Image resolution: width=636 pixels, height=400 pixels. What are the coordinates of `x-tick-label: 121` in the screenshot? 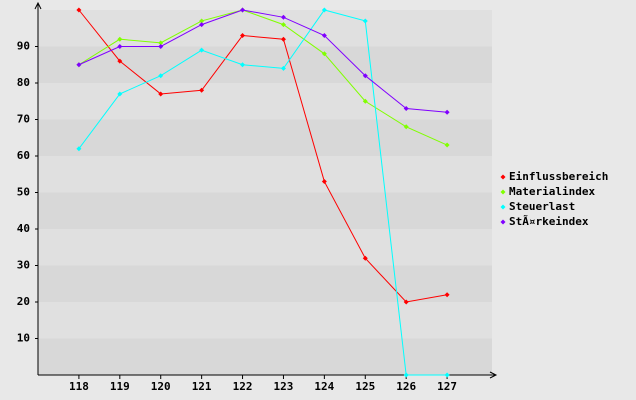 It's located at (202, 386).